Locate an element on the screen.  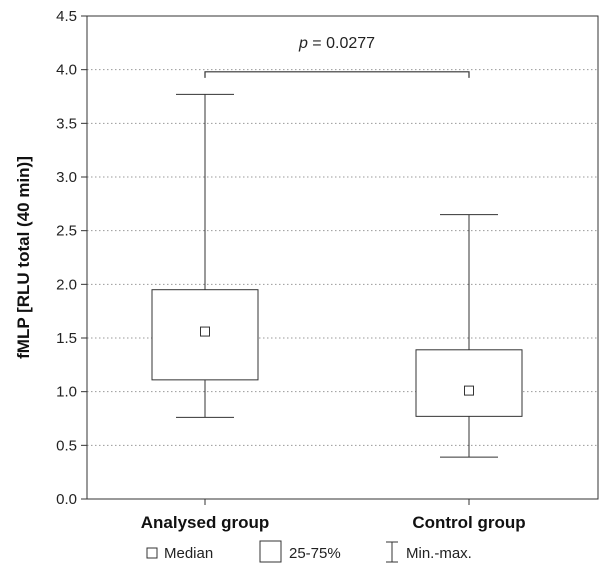
y-tick-label: 4.0 is located at coordinates (66, 70).